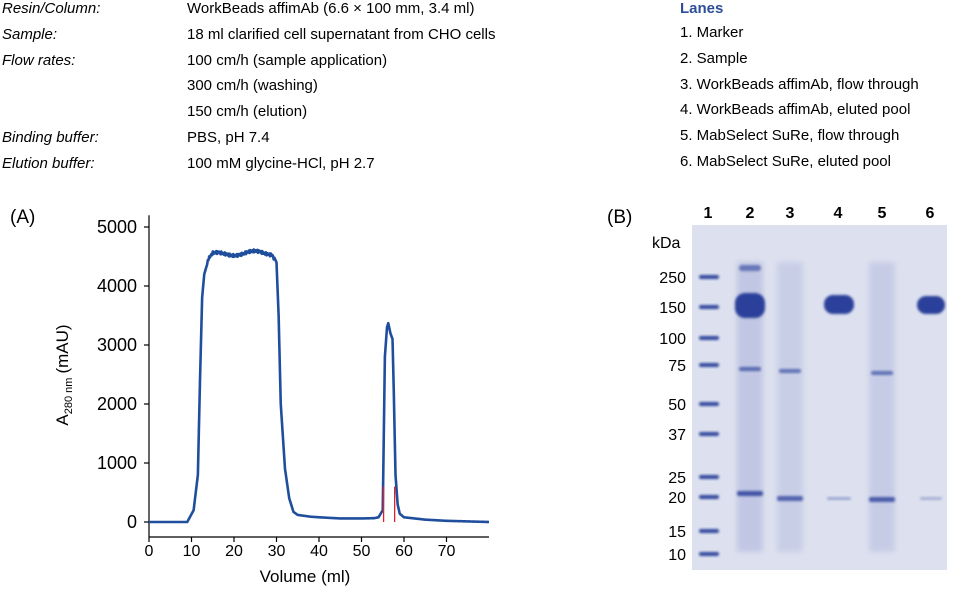 Image resolution: width=966 pixels, height=590 pixels. What do you see at coordinates (790, 136) in the screenshot?
I see `lane-legend-item: 5. MabSelect SuRe, flow through` at bounding box center [790, 136].